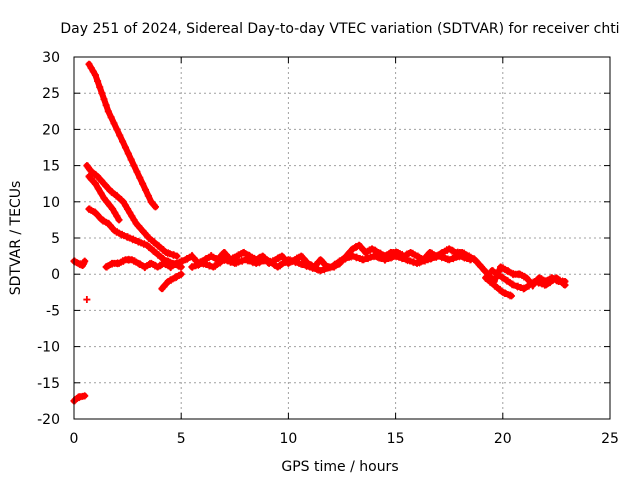 This screenshot has height=480, width=640. I want to click on y-tick-label: -20, so click(48, 420).